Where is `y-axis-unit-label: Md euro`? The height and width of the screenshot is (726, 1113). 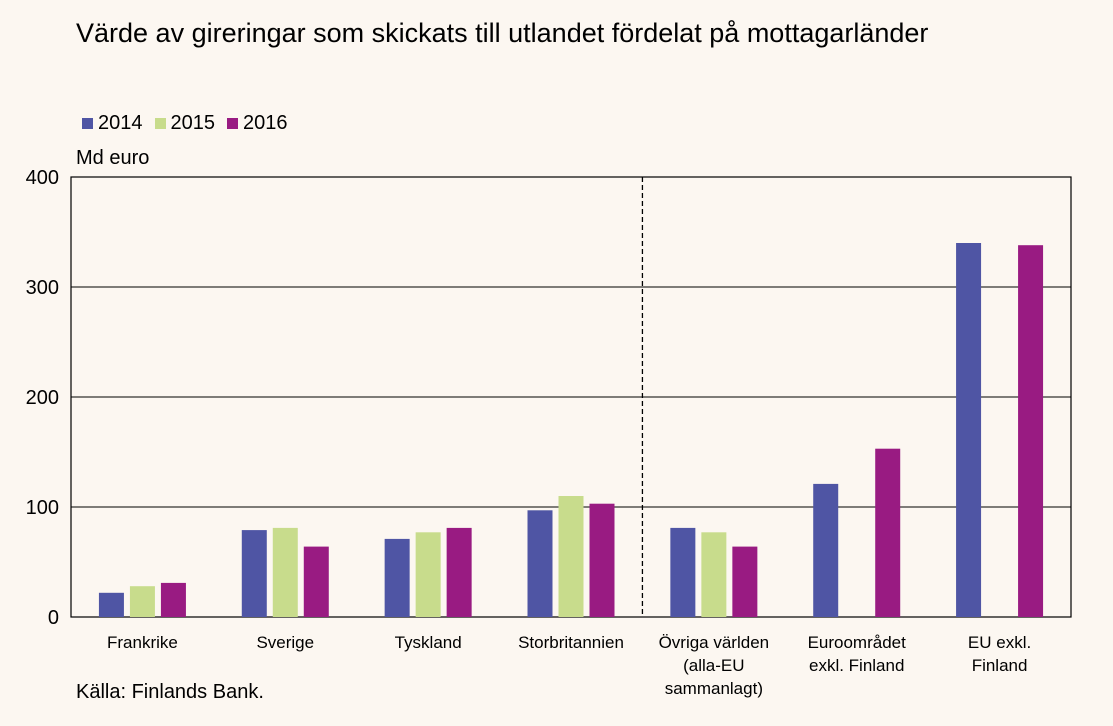
y-axis-unit-label: Md euro is located at coordinates (113, 158).